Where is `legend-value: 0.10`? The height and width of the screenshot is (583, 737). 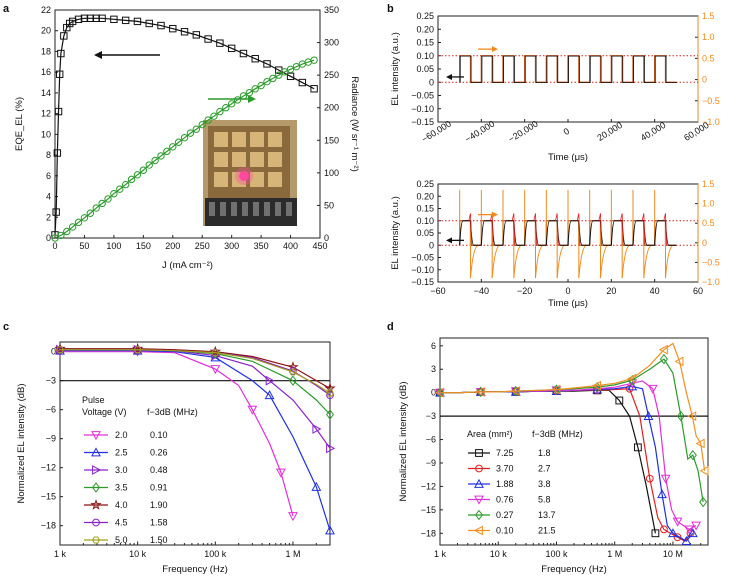 legend-value: 0.10 is located at coordinates (159, 435).